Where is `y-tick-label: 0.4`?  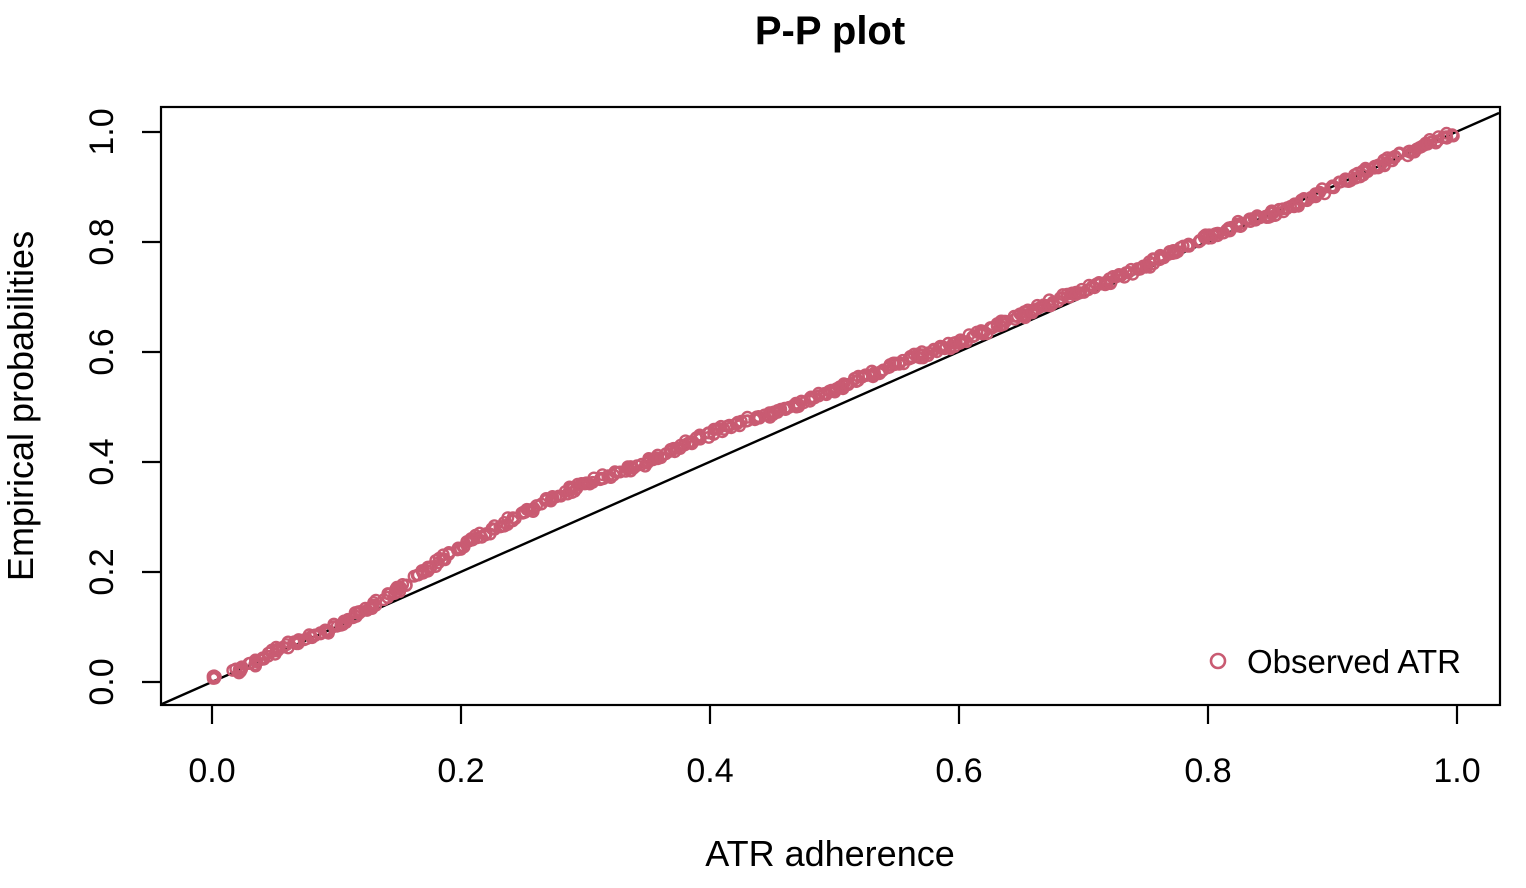 y-tick-label: 0.4 is located at coordinates (102, 461).